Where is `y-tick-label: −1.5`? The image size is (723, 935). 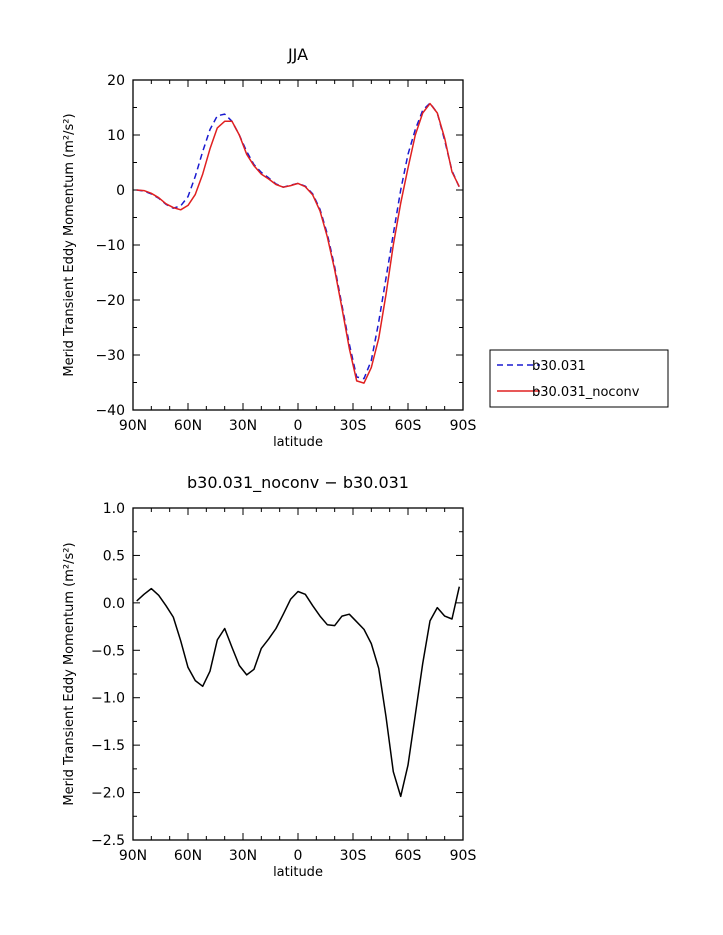 y-tick-label: −1.5 is located at coordinates (108, 746).